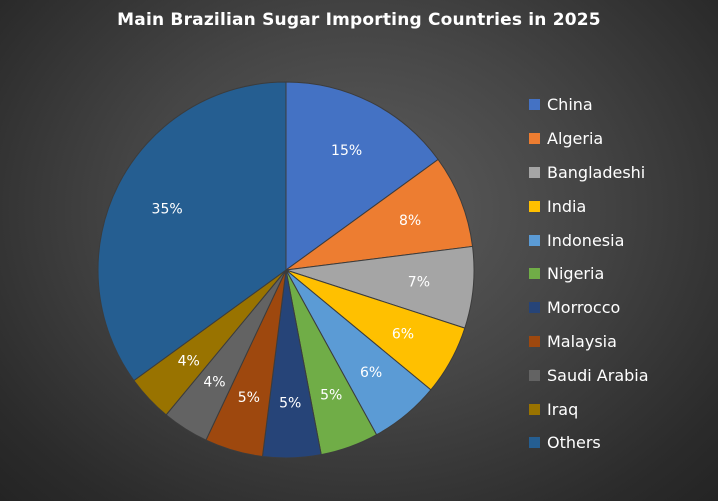 The image size is (718, 501). What do you see at coordinates (563, 409) in the screenshot?
I see `legend-label: Iraq` at bounding box center [563, 409].